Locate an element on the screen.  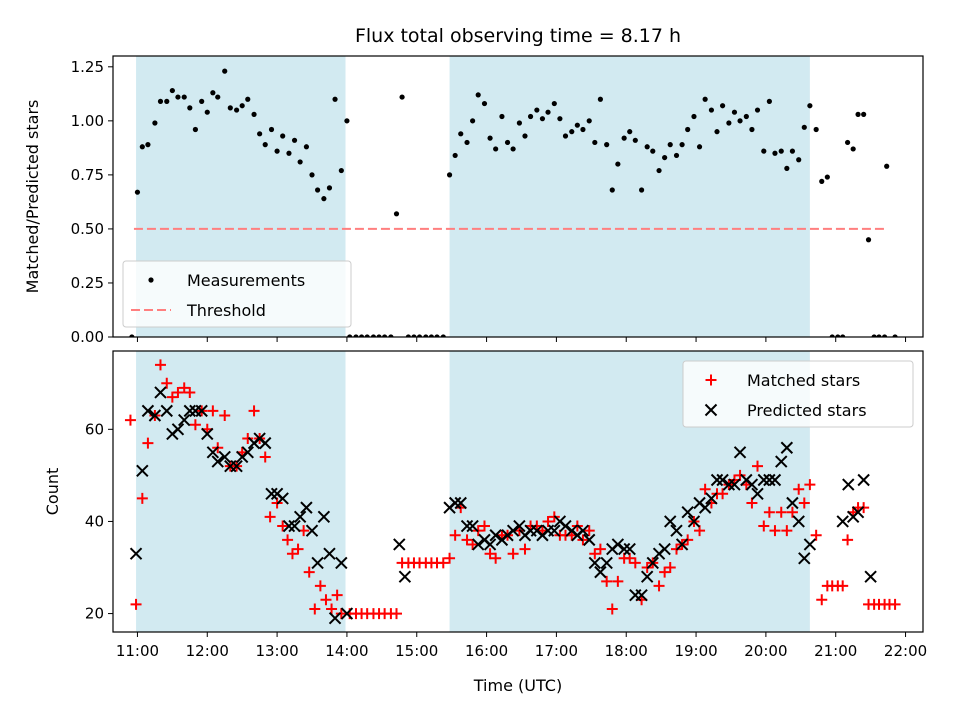
x-tick-label: 19:00 is located at coordinates (695, 651).